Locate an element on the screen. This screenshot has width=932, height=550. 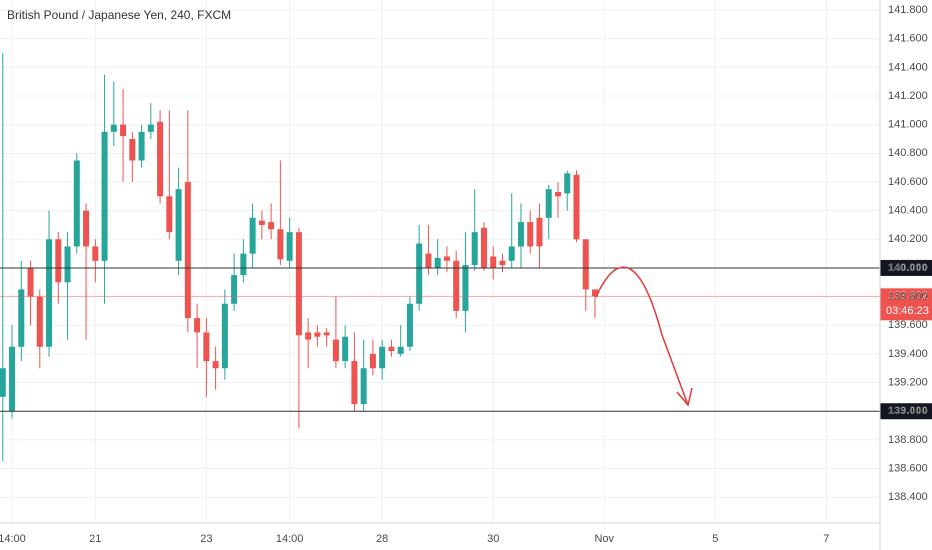
y-tick-label: 138.400 is located at coordinates (908, 497).